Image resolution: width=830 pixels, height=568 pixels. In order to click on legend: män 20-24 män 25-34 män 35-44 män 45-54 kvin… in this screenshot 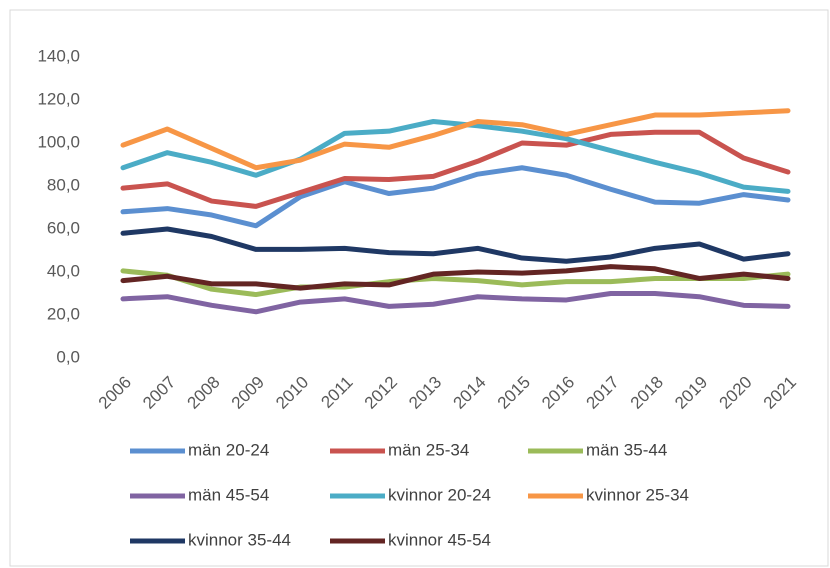, I will do `click(409, 494)`.